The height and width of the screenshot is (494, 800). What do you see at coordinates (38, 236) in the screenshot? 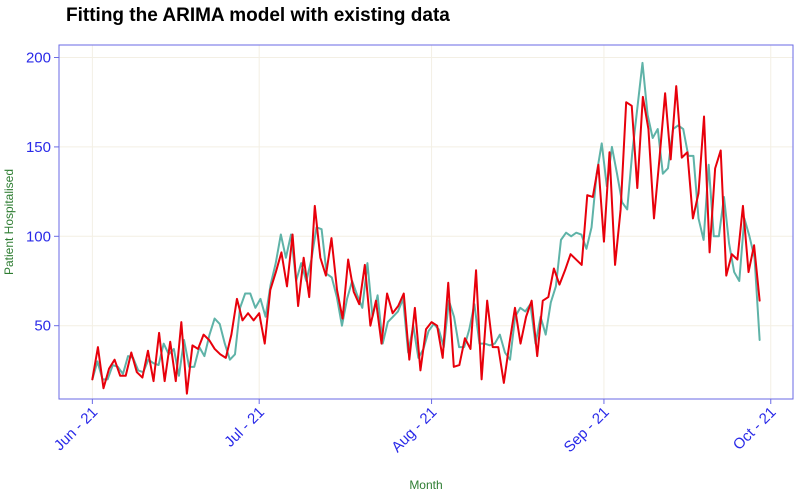
I see `y-tick-label: 100` at bounding box center [38, 236].